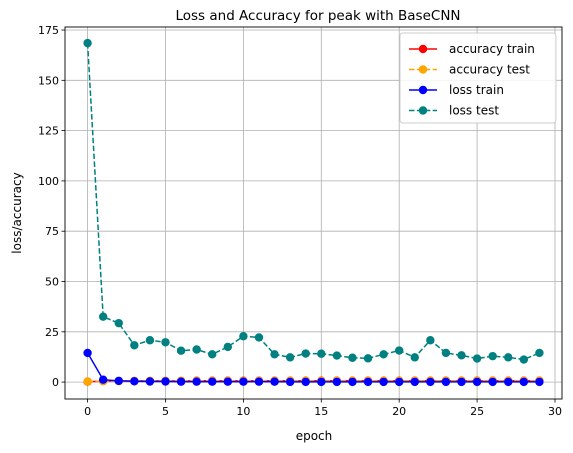 Image resolution: width=573 pixels, height=453 pixels. Describe the element at coordinates (165, 411) in the screenshot. I see `x-tick-label: 5` at that location.